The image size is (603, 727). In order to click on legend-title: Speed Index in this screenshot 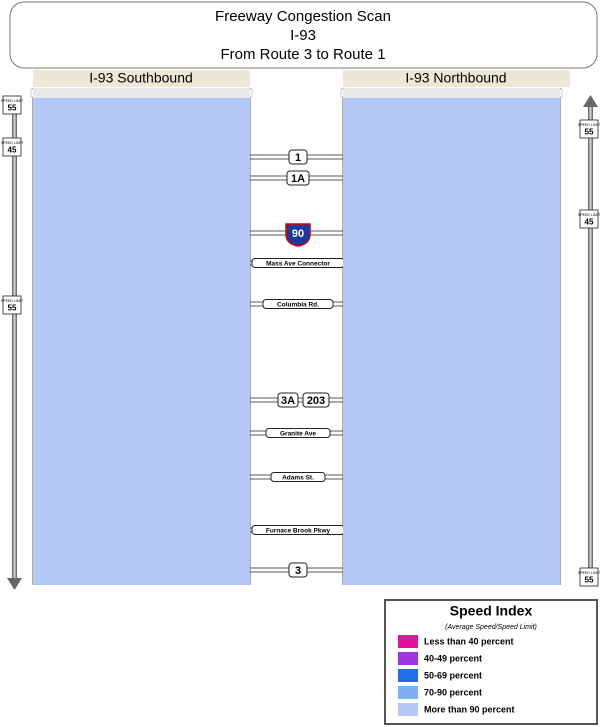, I will do `click(491, 611)`.